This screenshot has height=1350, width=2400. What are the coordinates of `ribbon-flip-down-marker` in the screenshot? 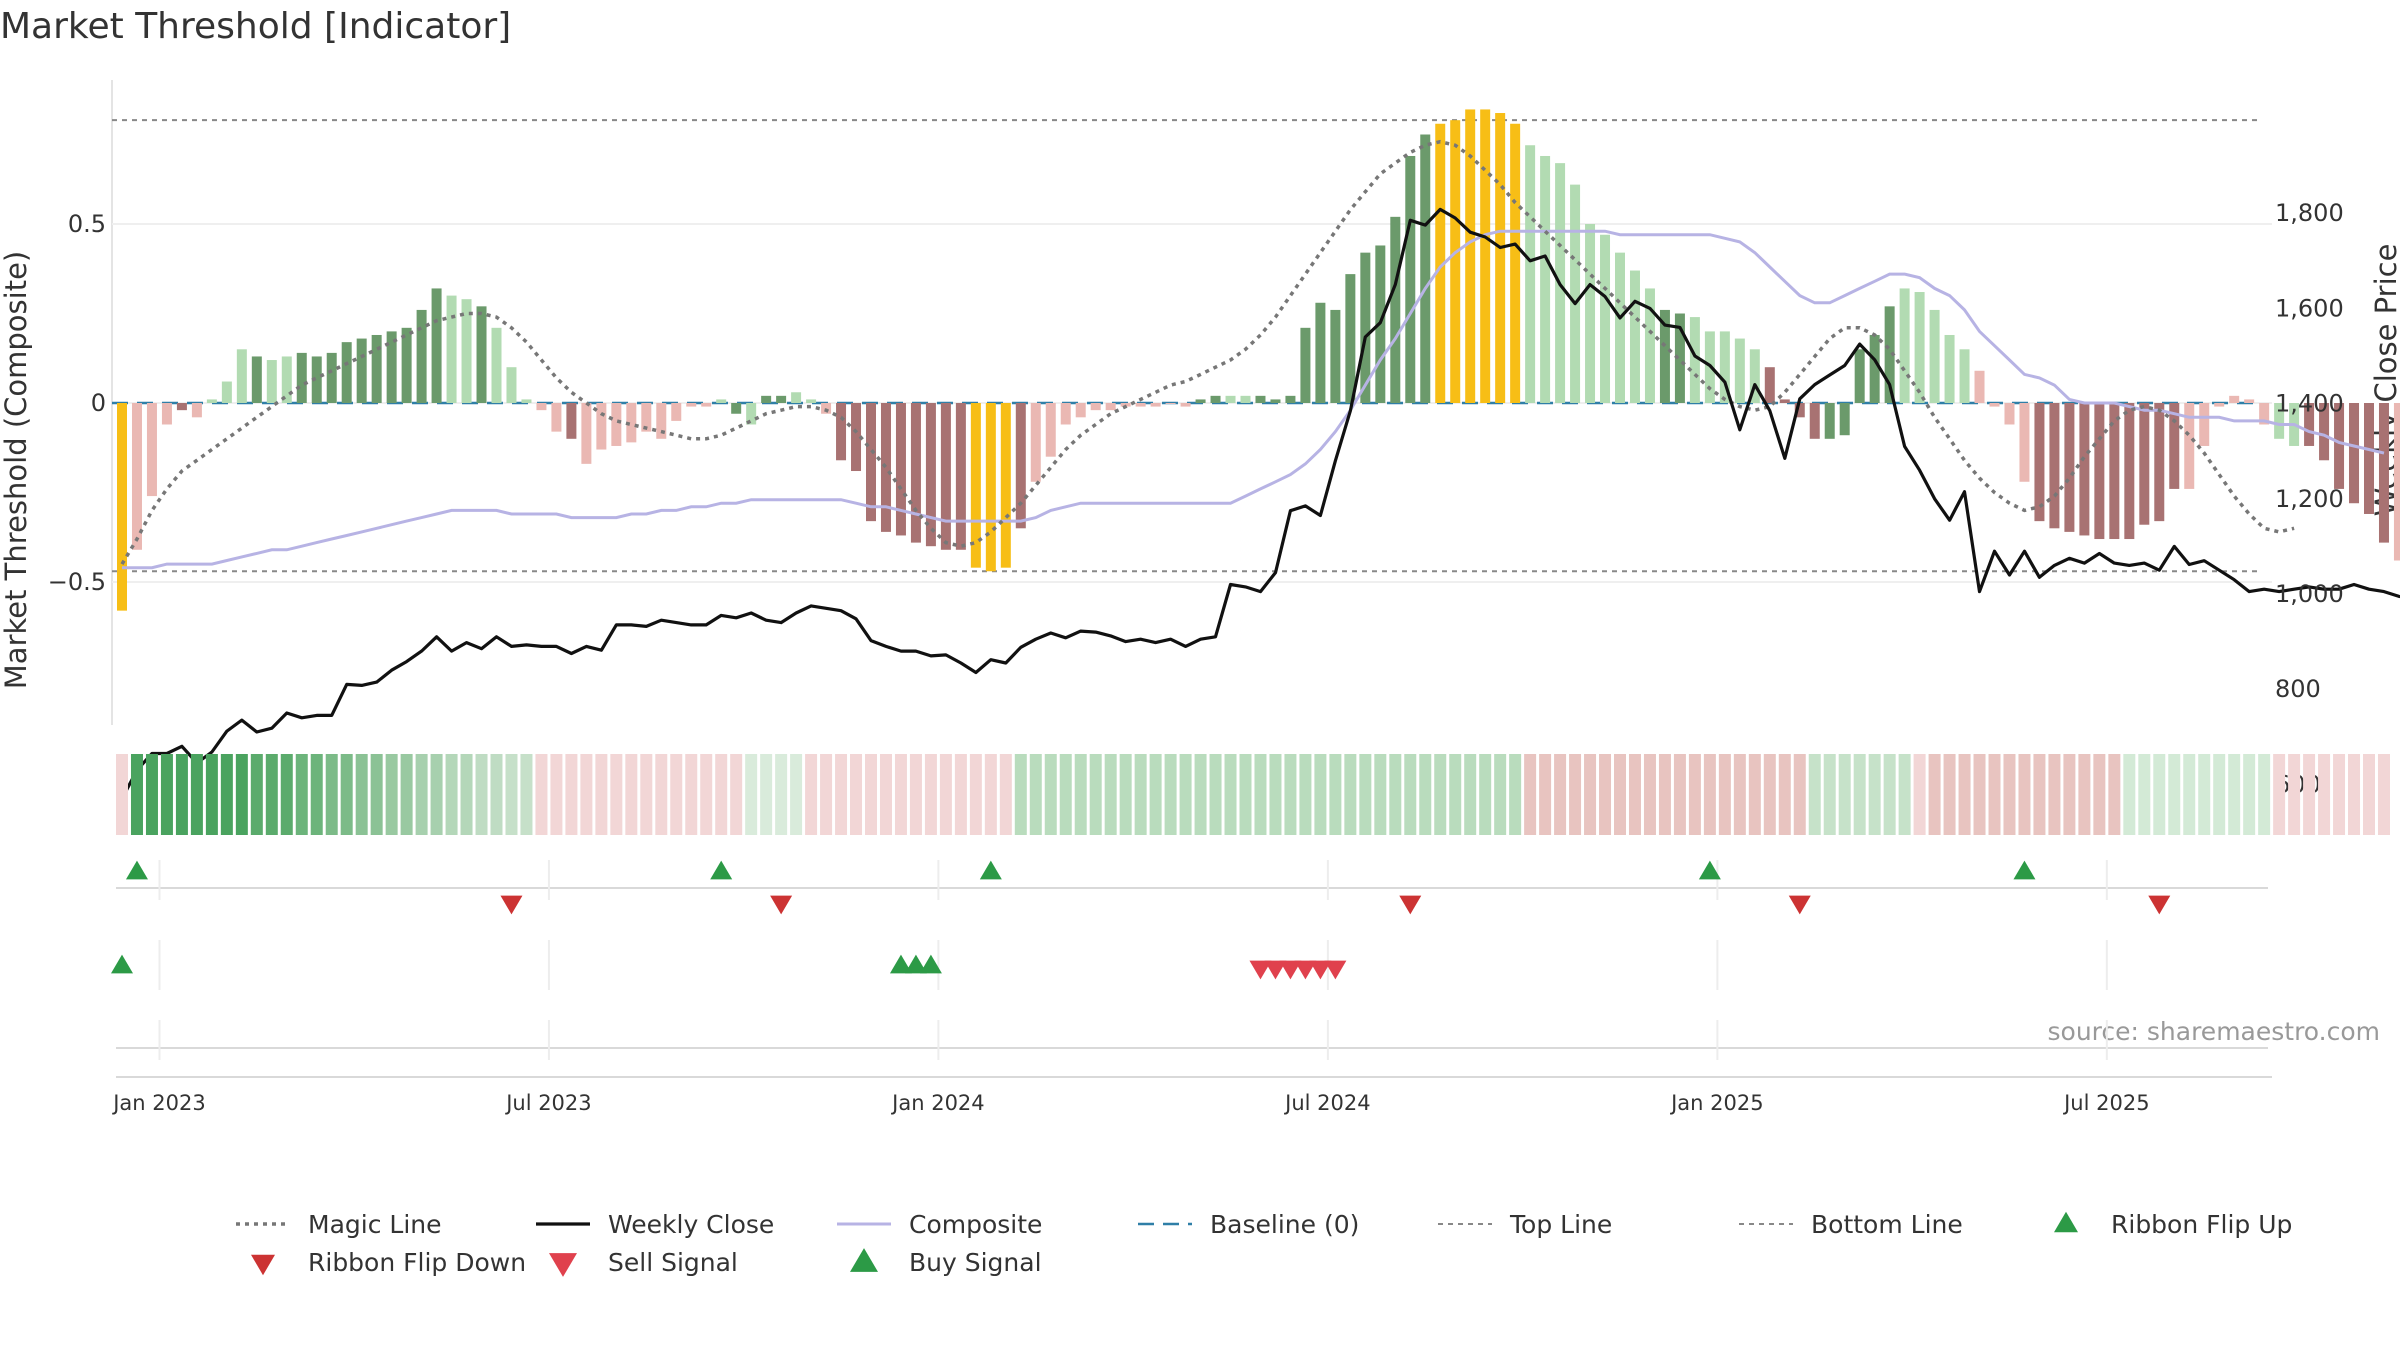 It's located at (1799, 905).